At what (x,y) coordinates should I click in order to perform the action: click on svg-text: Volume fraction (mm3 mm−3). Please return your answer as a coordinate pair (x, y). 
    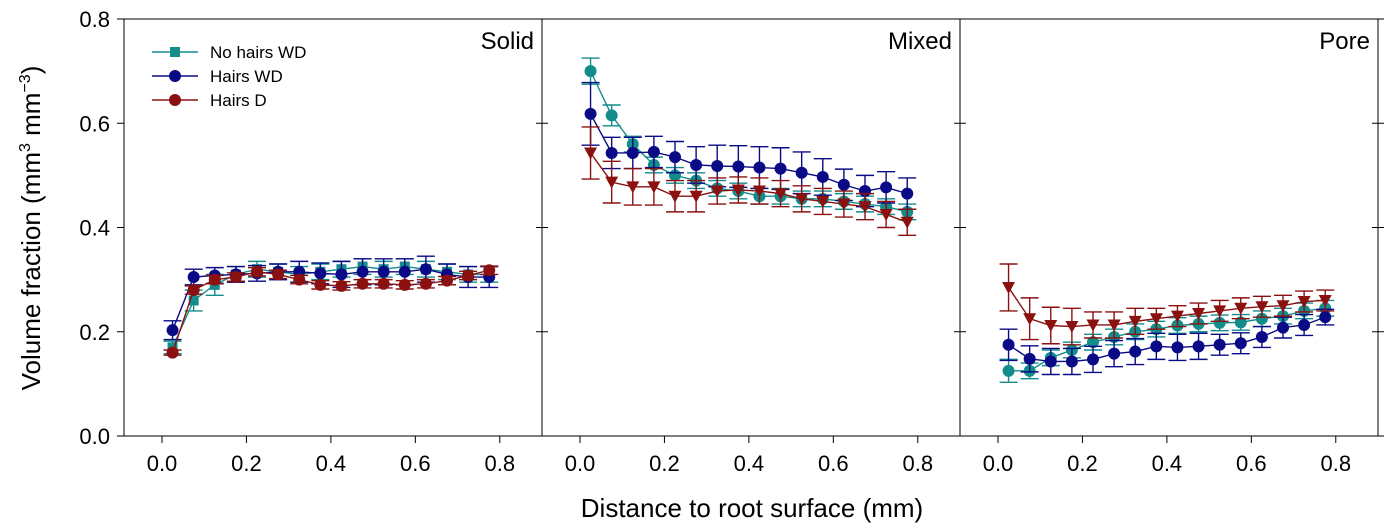
    Looking at the image, I should click on (31, 228).